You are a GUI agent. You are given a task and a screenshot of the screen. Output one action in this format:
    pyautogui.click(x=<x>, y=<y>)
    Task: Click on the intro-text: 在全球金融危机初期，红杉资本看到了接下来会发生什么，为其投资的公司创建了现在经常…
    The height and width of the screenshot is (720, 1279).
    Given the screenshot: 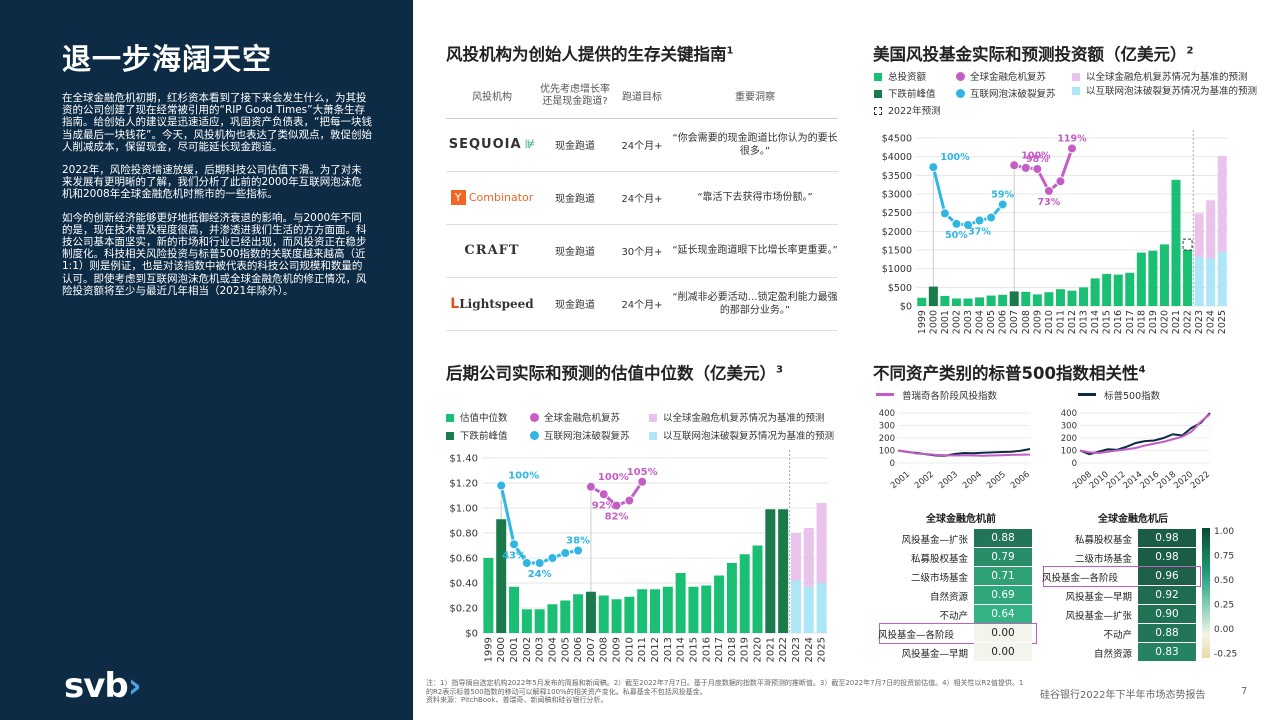 What is the action you would take?
    pyautogui.click(x=217, y=200)
    